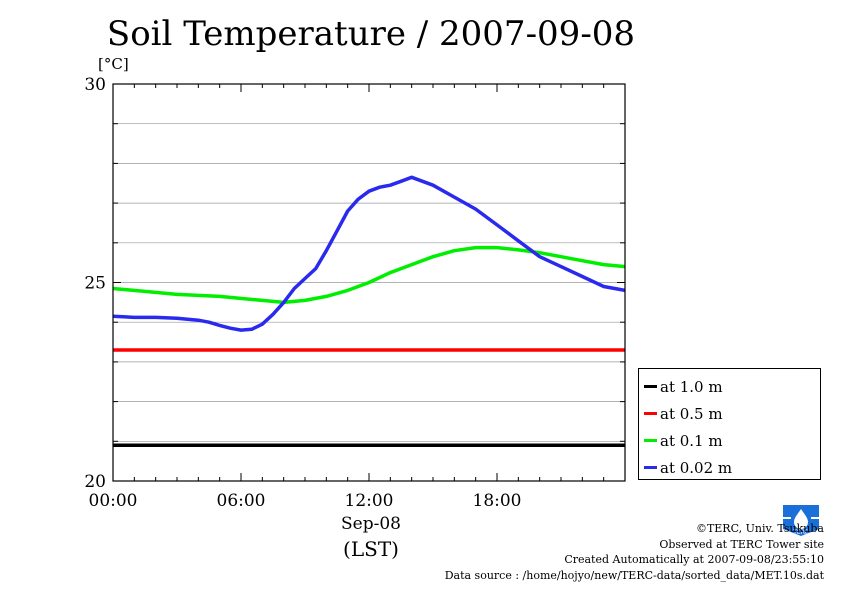 This screenshot has height=595, width=842. I want to click on copyright-text: ©TERC, Univ. Tsukuba, so click(759, 528).